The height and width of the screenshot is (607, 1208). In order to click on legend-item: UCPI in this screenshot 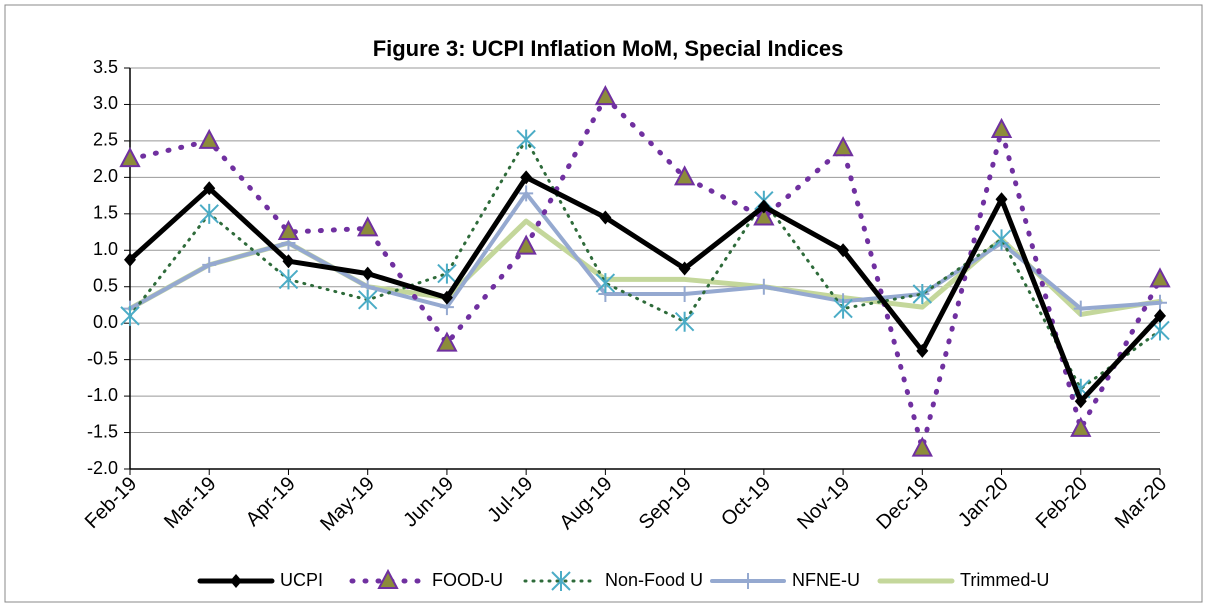, I will do `click(260, 580)`.